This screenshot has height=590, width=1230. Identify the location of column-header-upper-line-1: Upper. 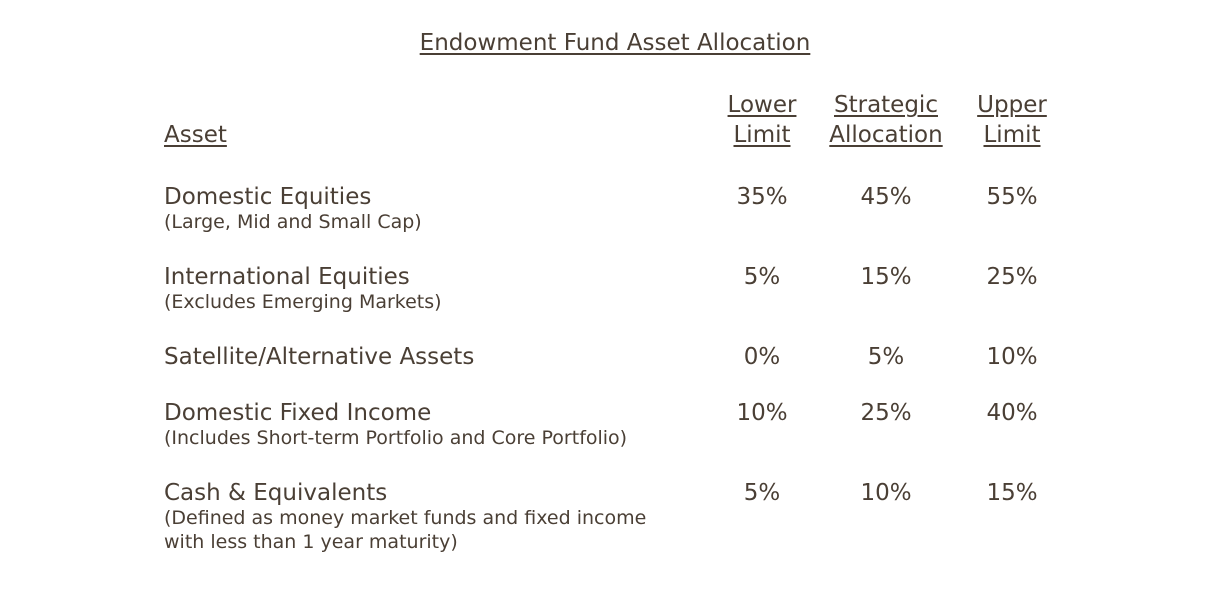
(1012, 105).